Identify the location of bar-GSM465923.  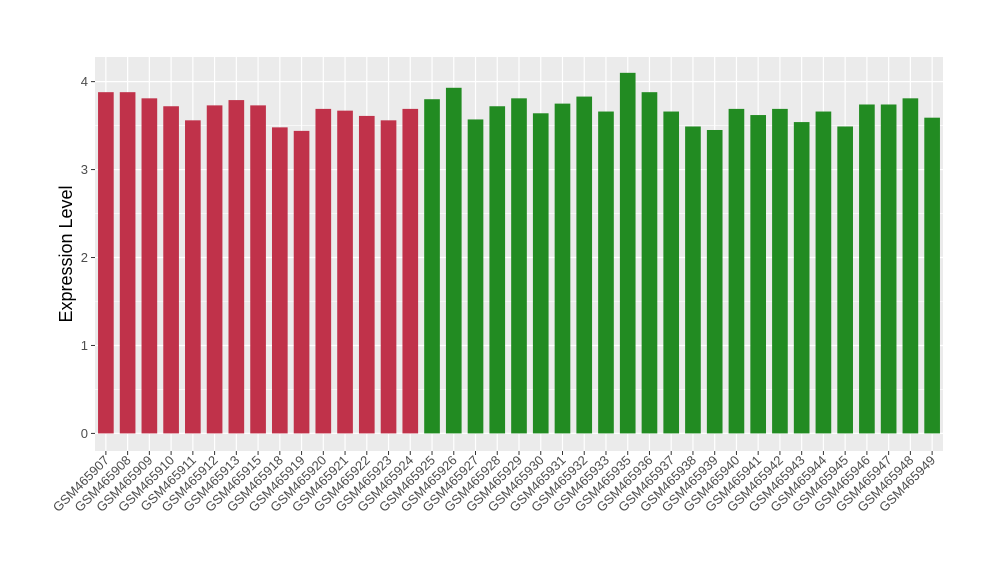
(388, 277).